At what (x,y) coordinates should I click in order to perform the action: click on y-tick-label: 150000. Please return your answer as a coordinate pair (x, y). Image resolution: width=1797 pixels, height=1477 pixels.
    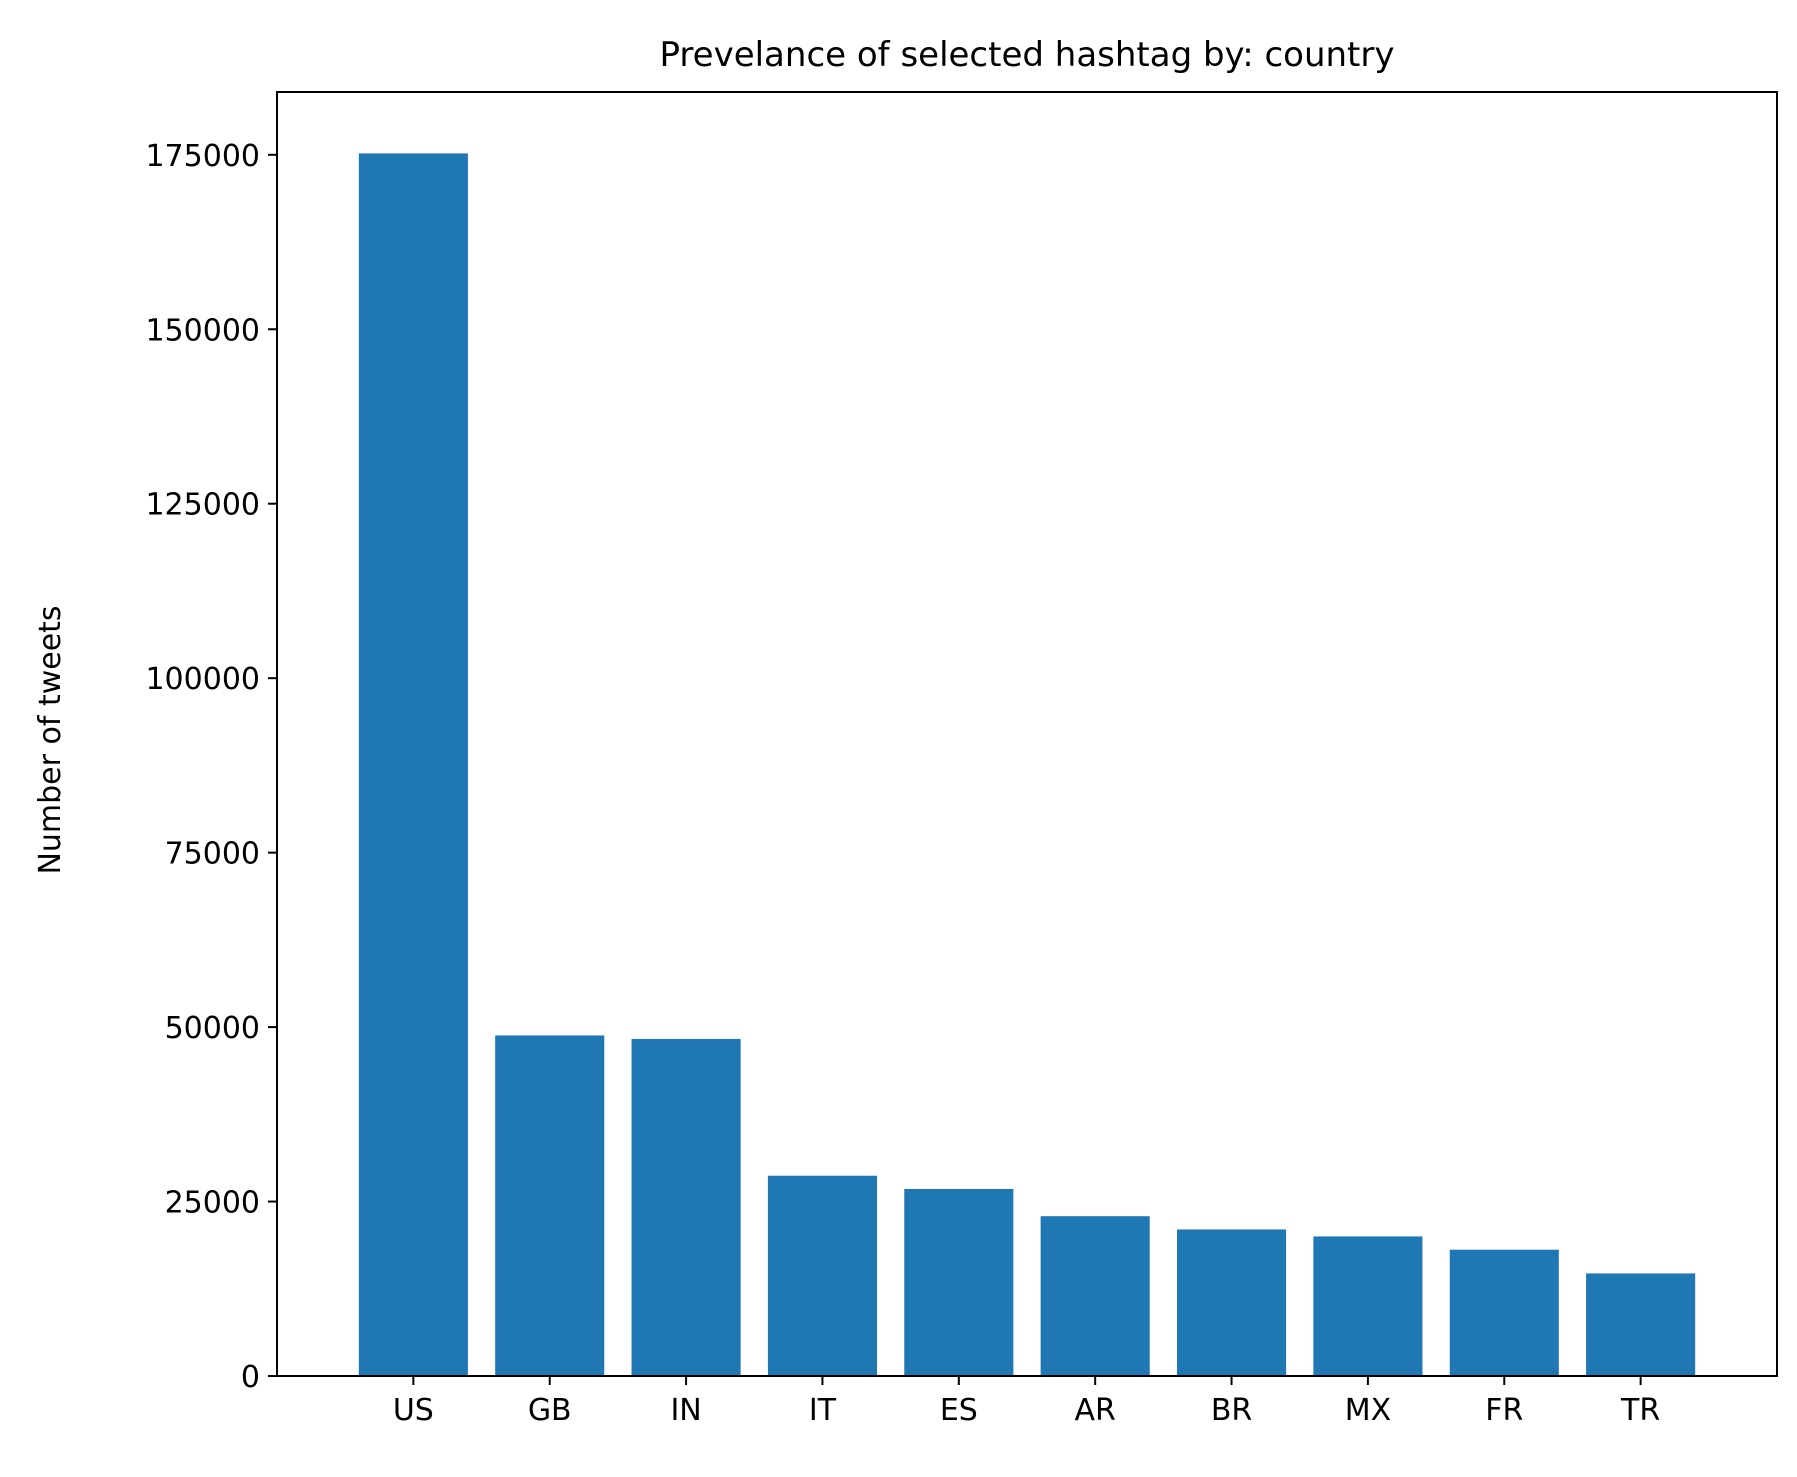
    Looking at the image, I should click on (202, 330).